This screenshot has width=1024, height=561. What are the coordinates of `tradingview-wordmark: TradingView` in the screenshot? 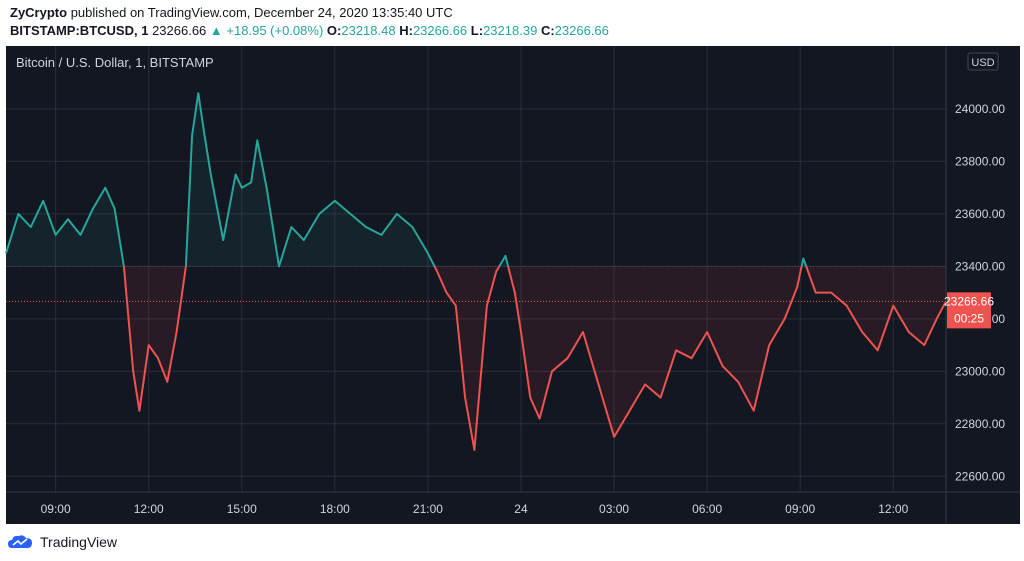 It's located at (79, 542).